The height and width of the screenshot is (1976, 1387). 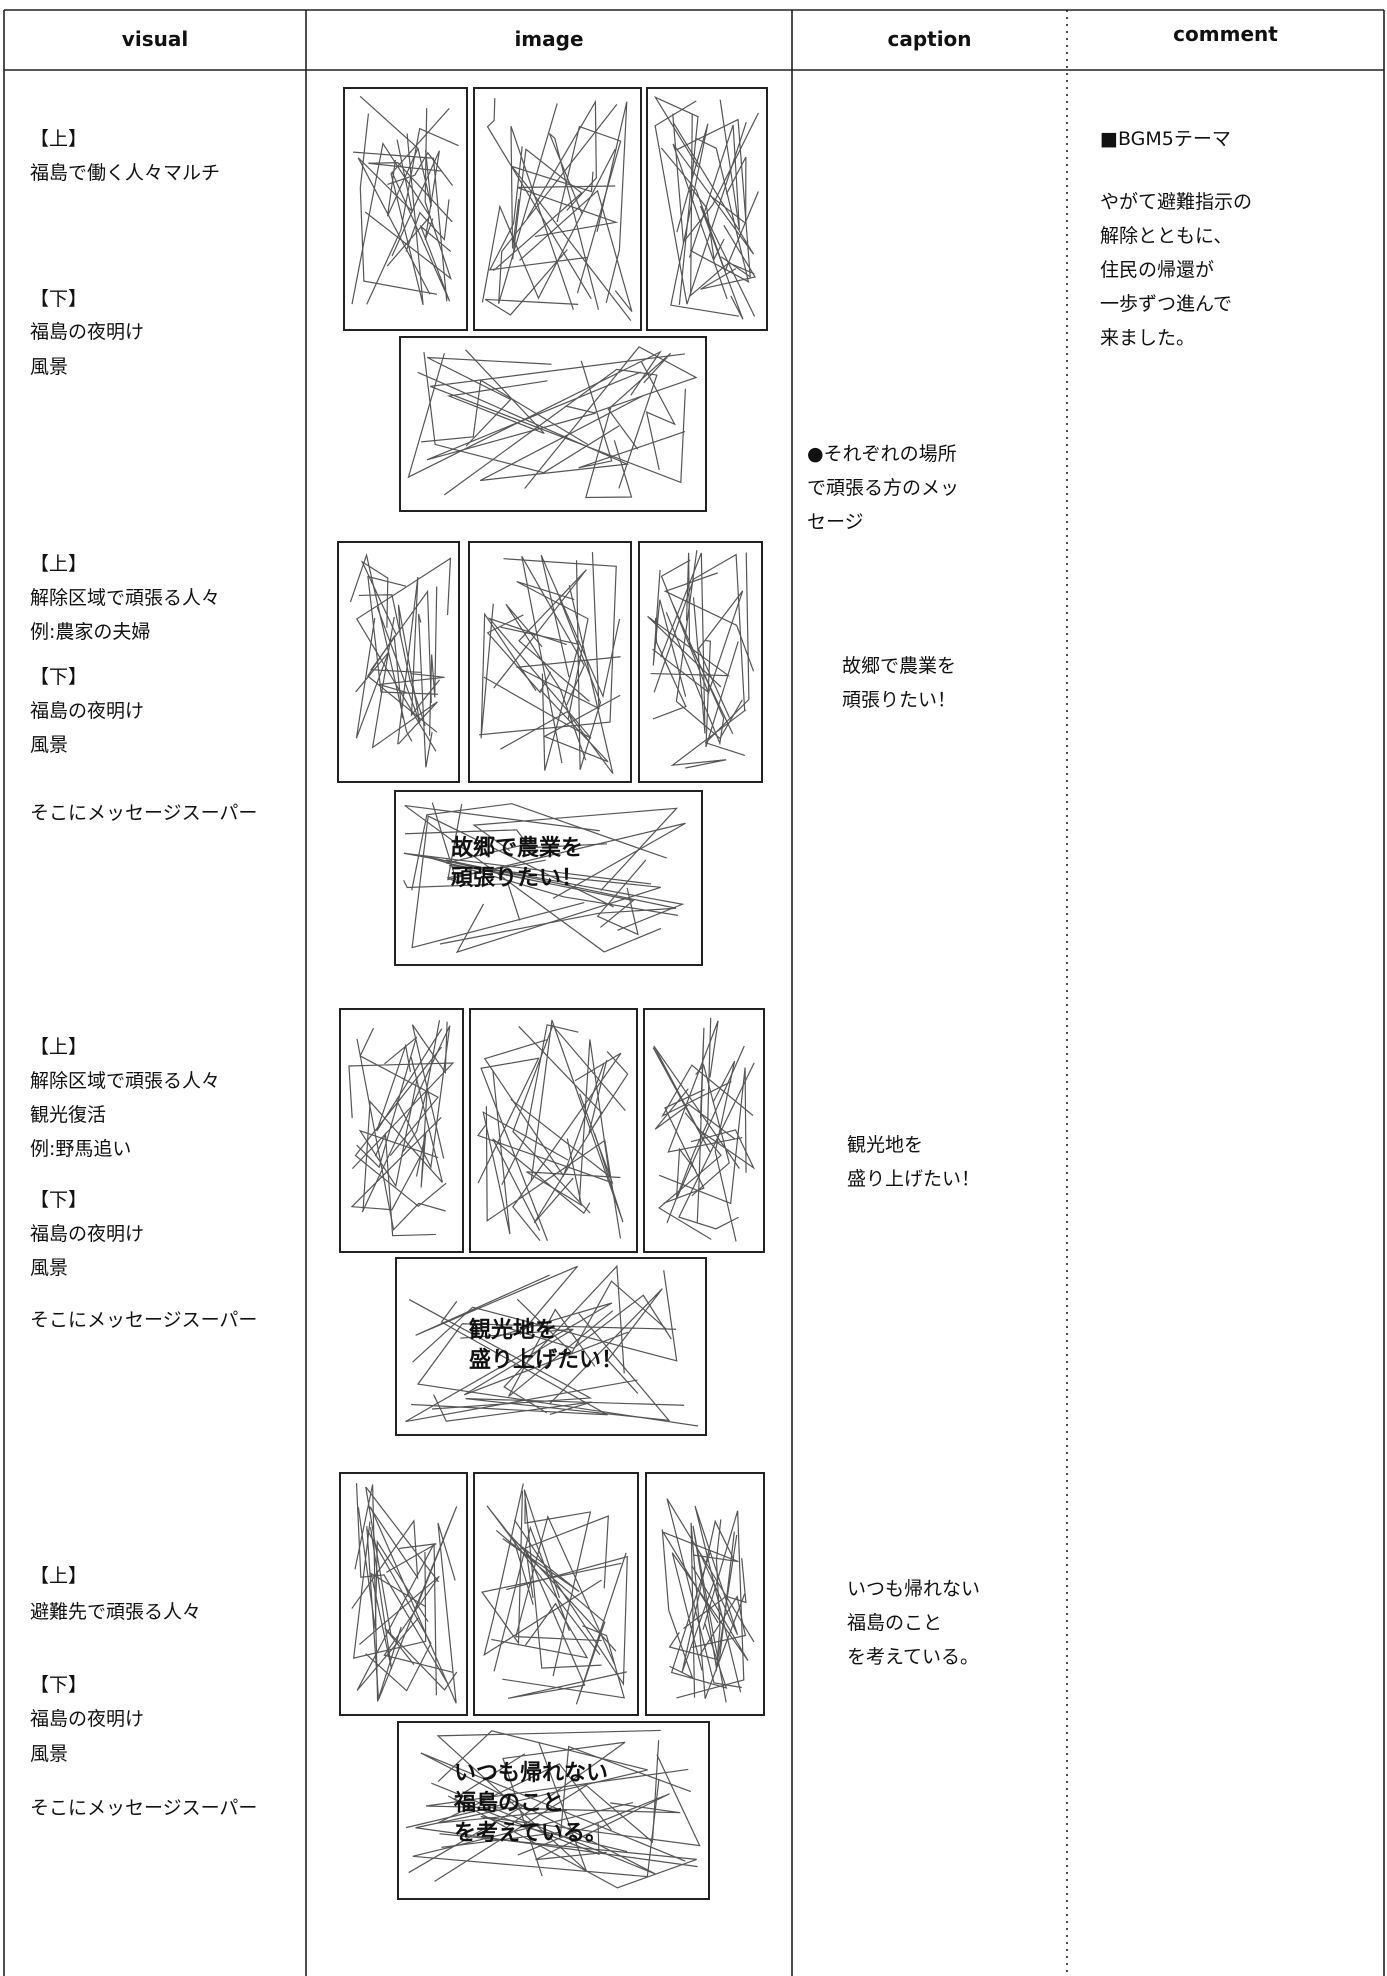 I want to click on comment-text: 住民の帰還が, so click(x=1157, y=270).